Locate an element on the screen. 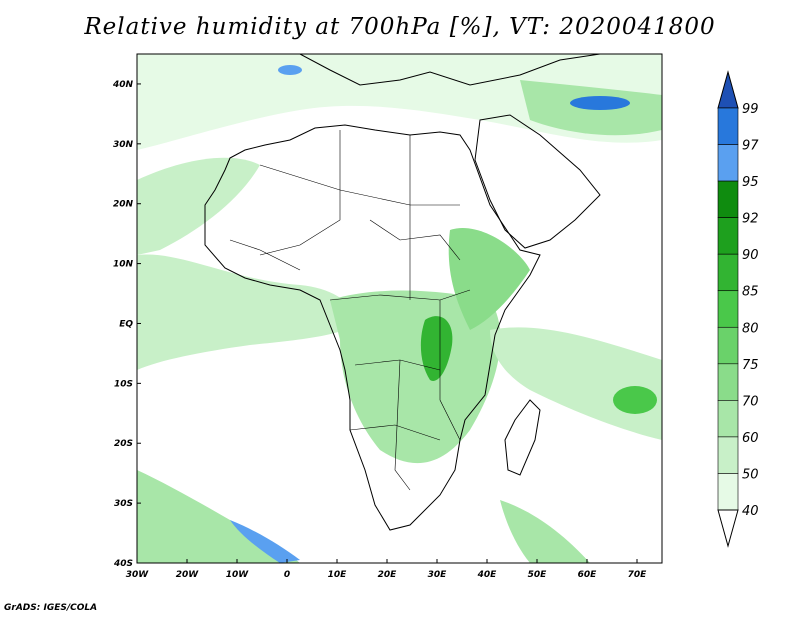  colorbar-label: 97 is located at coordinates (750, 146).